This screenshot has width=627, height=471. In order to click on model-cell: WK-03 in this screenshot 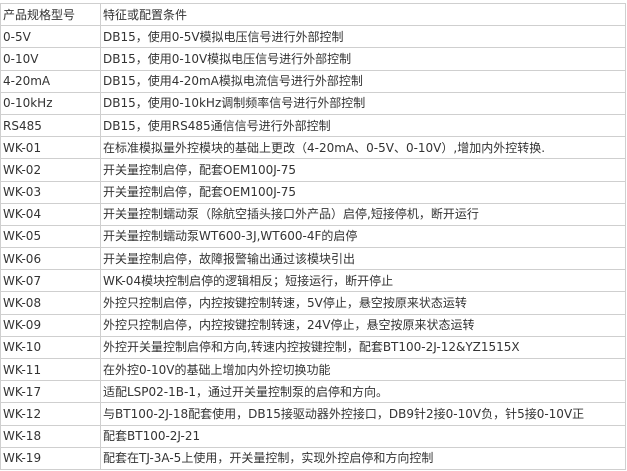, I will do `click(50, 192)`.